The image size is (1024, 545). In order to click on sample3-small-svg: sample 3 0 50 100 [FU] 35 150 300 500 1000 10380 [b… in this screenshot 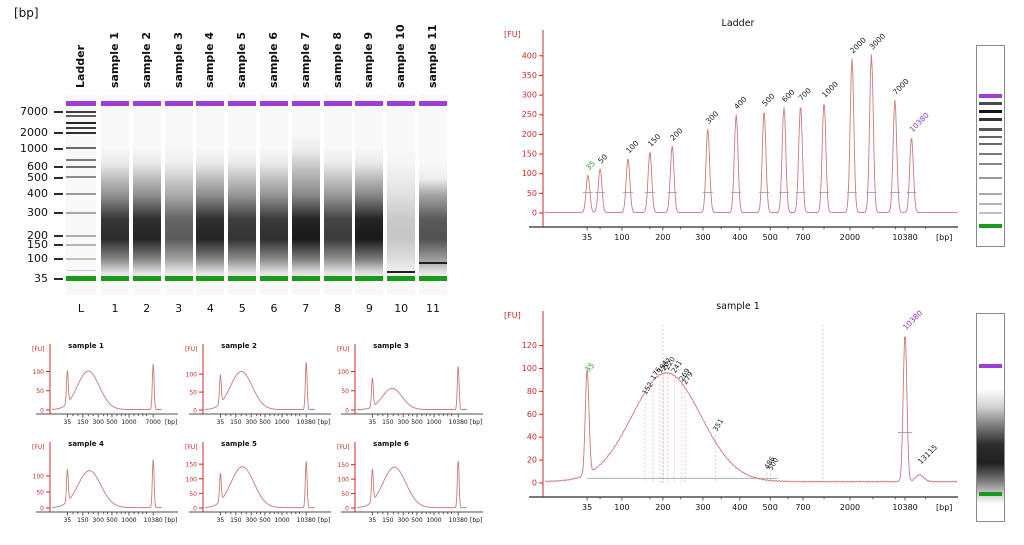, I will do `click(410, 384)`.